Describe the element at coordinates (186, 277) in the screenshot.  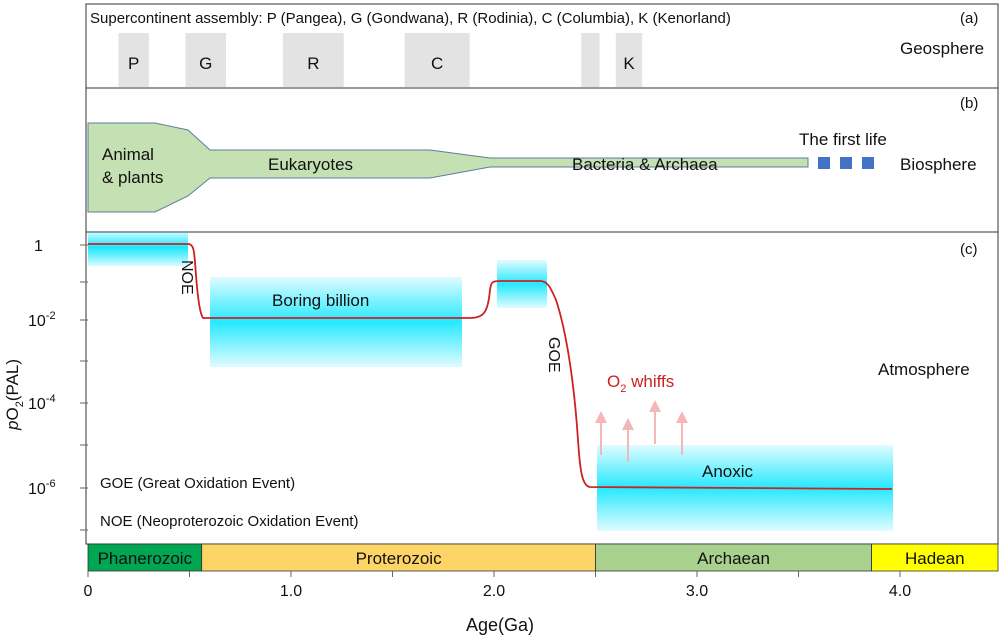
I see `noe-label: NOE` at that location.